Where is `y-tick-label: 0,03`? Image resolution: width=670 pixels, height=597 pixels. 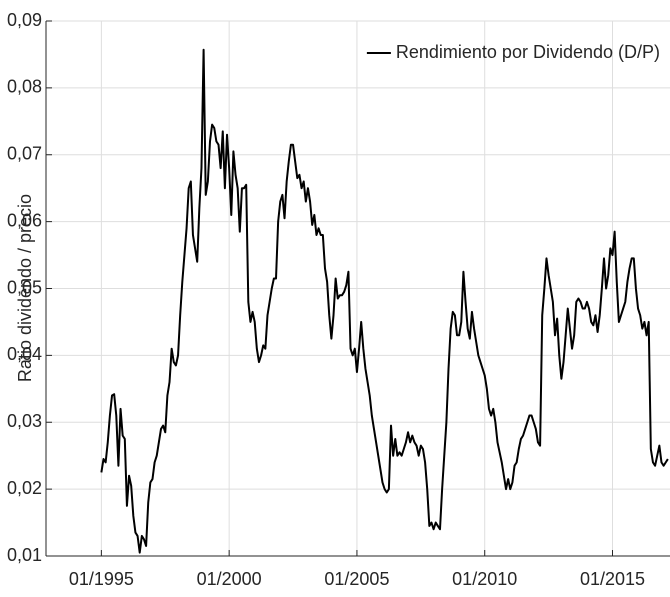 y-tick-label: 0,03 is located at coordinates (24, 421).